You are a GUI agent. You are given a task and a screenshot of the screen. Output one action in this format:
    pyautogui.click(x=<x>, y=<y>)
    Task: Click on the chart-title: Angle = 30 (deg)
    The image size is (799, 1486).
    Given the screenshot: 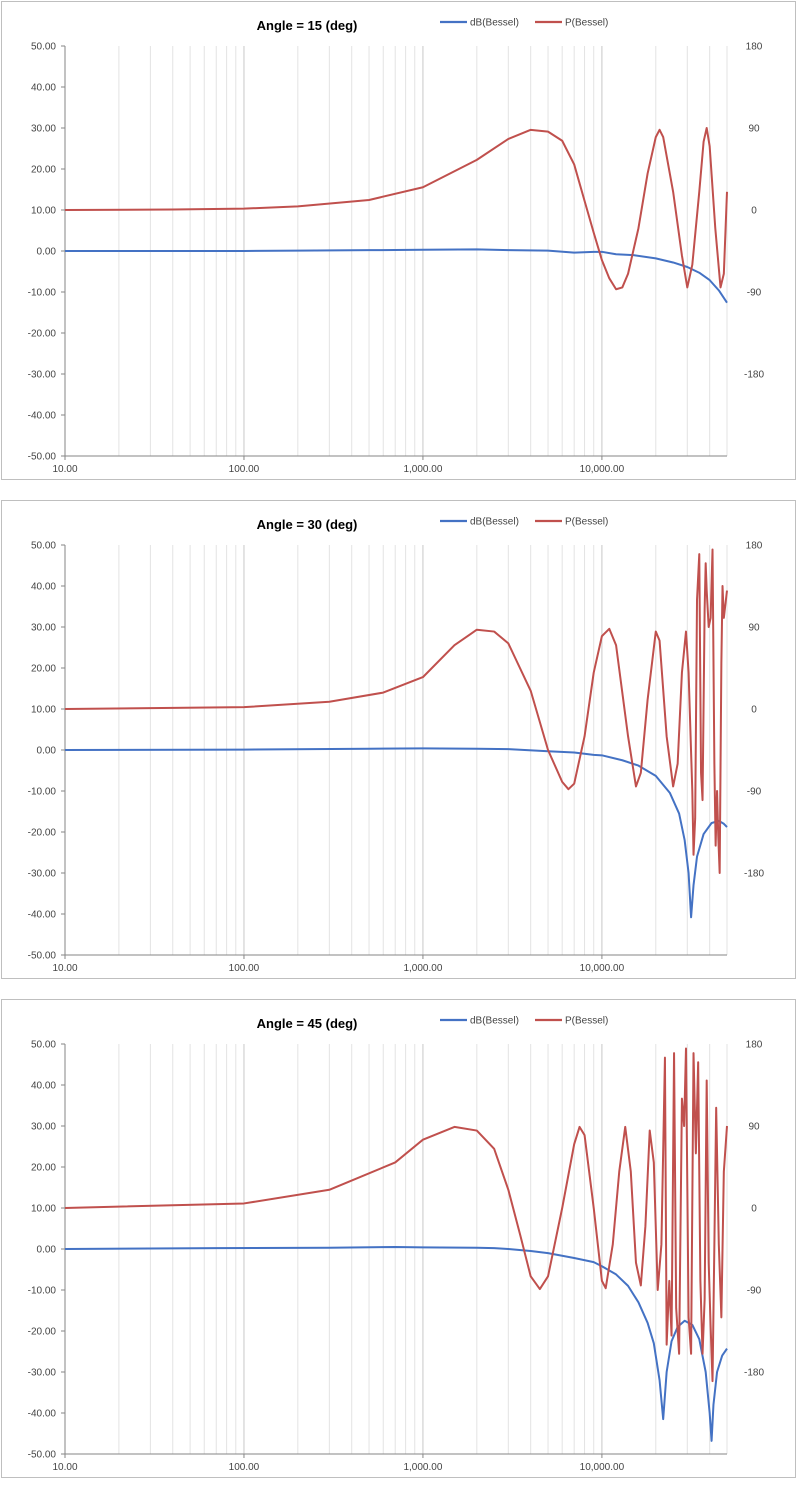 What is the action you would take?
    pyautogui.click(x=307, y=524)
    